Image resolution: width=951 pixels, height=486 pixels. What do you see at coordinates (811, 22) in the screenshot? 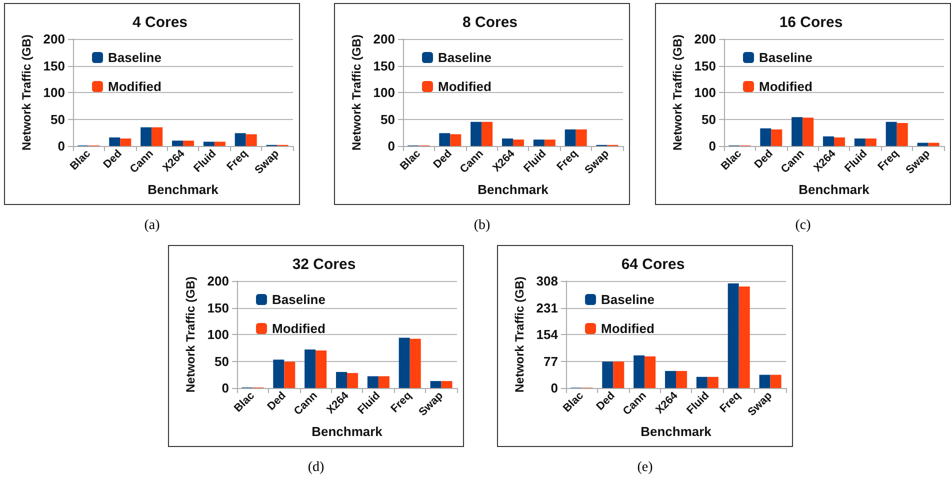
I see `chart-title: 16 Cores` at bounding box center [811, 22].